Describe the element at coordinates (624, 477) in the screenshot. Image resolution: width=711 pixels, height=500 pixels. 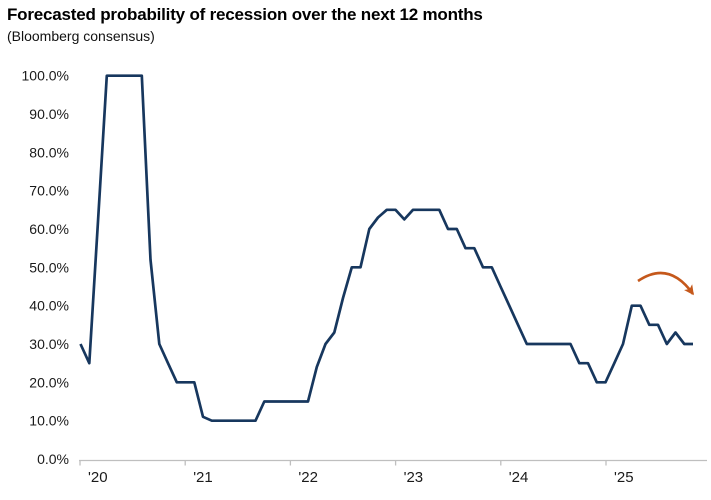
I see `x-tick-label: '25` at that location.